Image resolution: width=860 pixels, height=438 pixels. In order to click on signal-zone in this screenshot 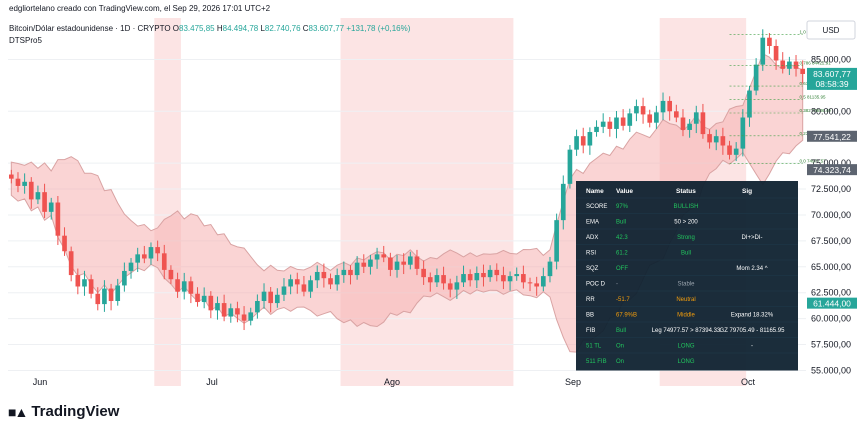, I will do `click(167, 202)`.